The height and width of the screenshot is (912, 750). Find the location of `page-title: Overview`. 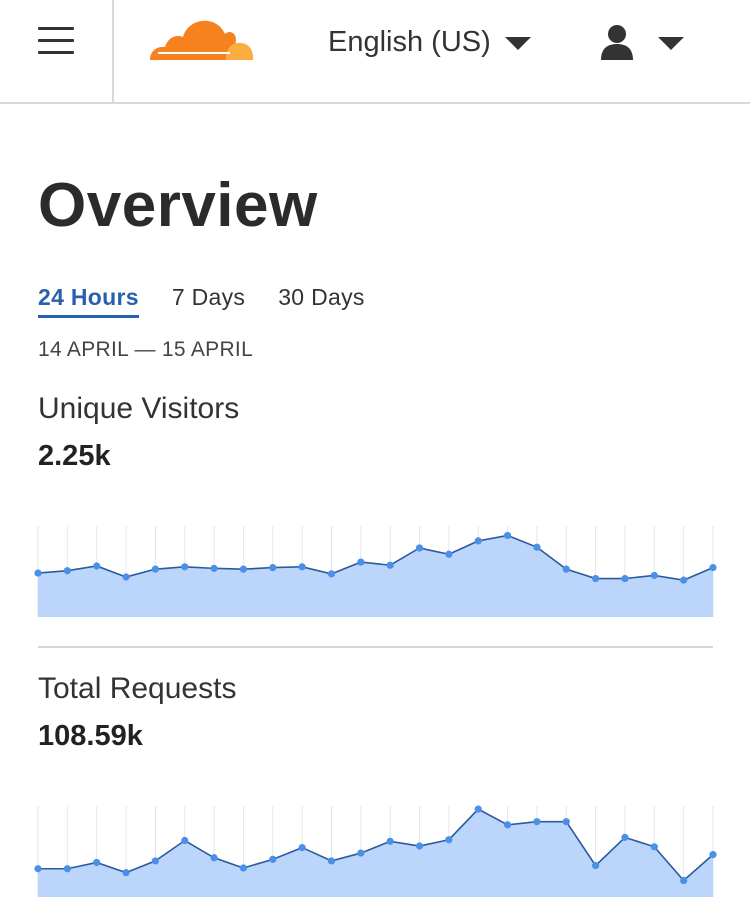

page-title: Overview is located at coordinates (178, 205).